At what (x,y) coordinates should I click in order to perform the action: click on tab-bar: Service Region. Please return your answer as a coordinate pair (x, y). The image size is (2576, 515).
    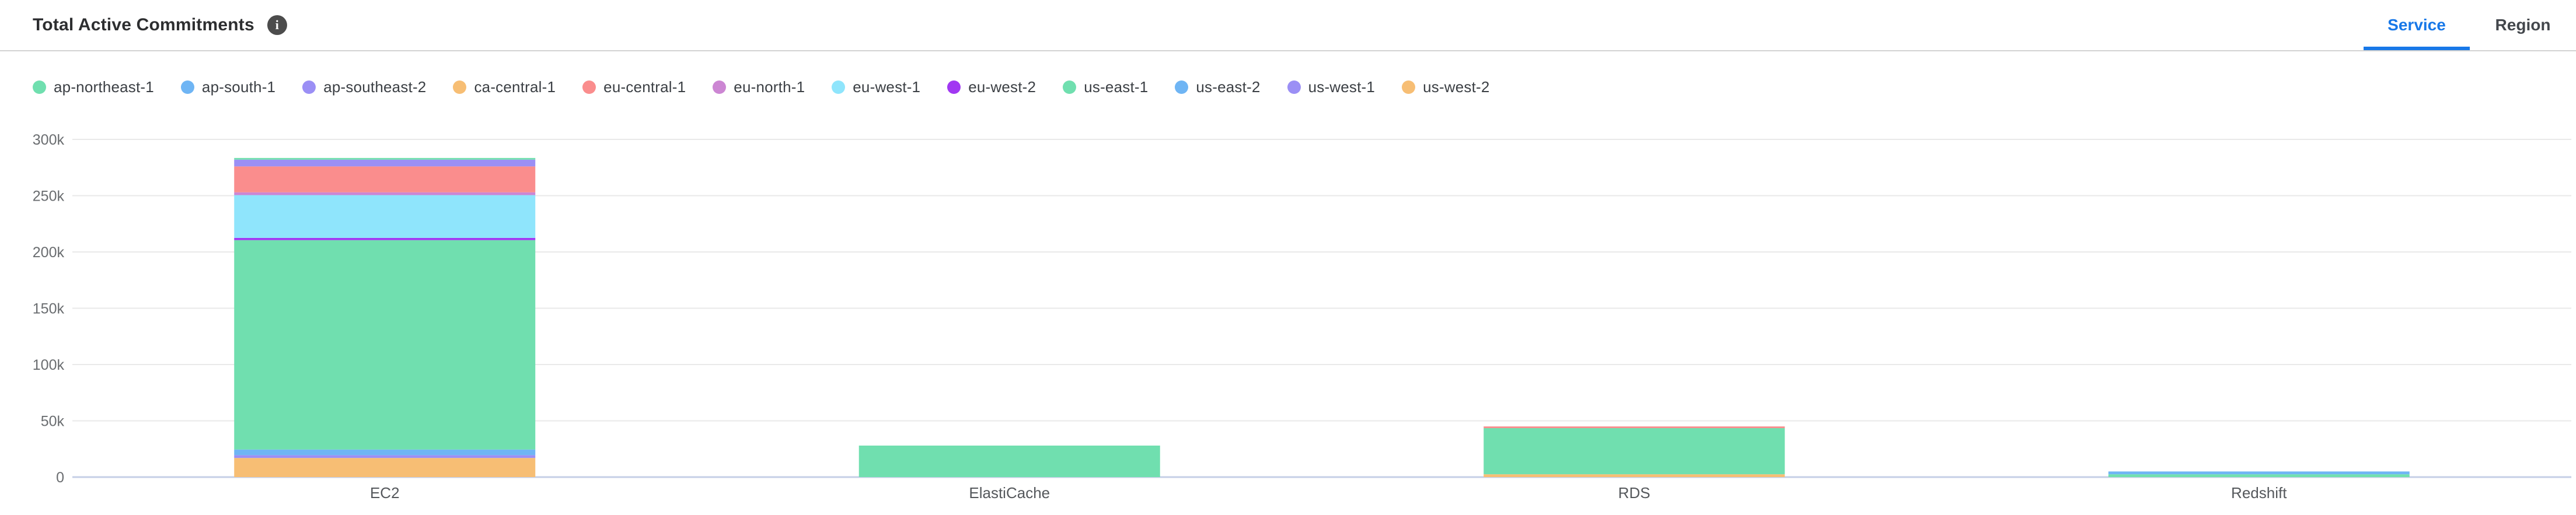
    Looking at the image, I should click on (2470, 25).